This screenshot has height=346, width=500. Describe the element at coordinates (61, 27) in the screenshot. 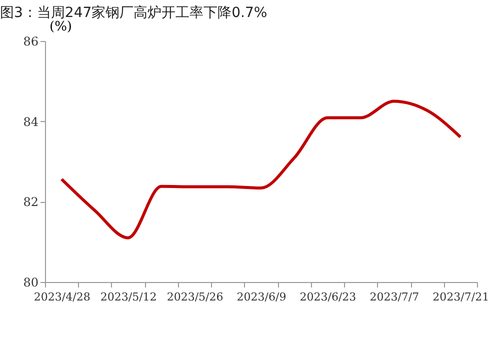

I see `y-axis-title: (%)` at that location.